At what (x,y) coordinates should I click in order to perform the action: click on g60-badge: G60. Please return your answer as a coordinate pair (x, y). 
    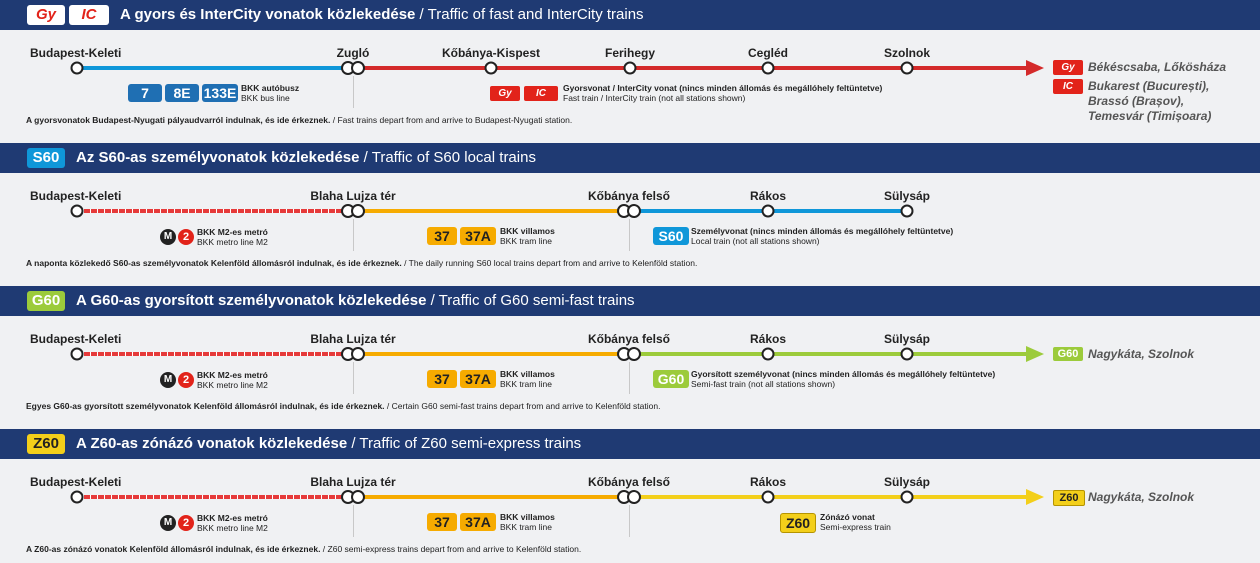
    Looking at the image, I should click on (46, 301).